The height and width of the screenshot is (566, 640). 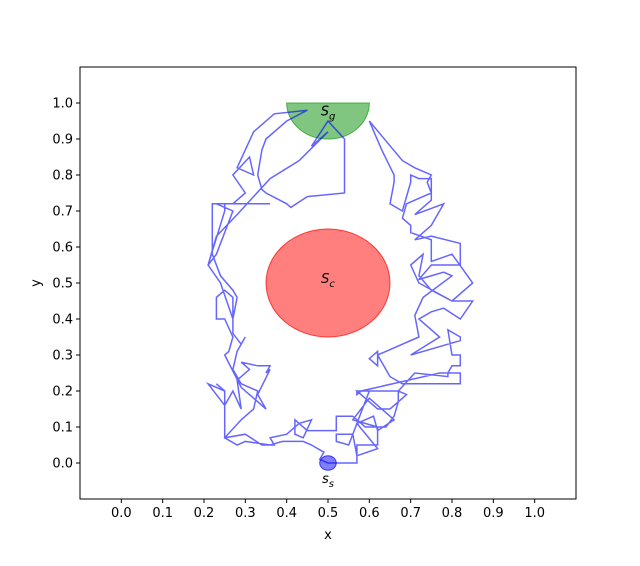 I want to click on obstacle-region-circle, so click(x=328, y=283).